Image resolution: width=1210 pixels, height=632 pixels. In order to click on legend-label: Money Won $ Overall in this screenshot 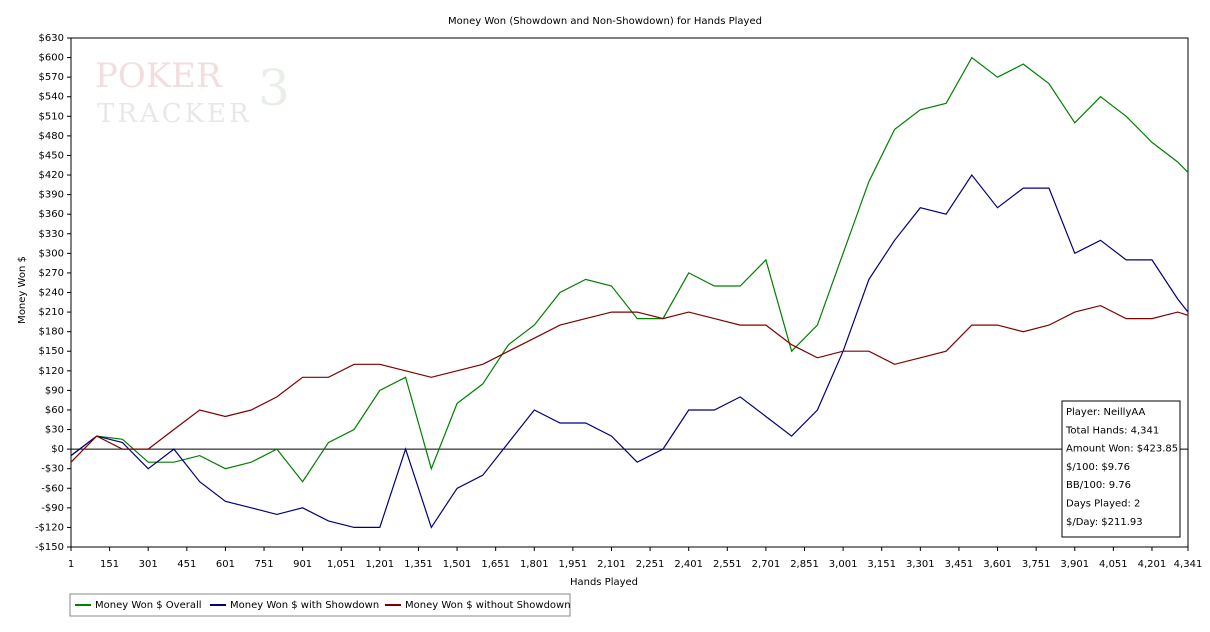, I will do `click(148, 605)`.